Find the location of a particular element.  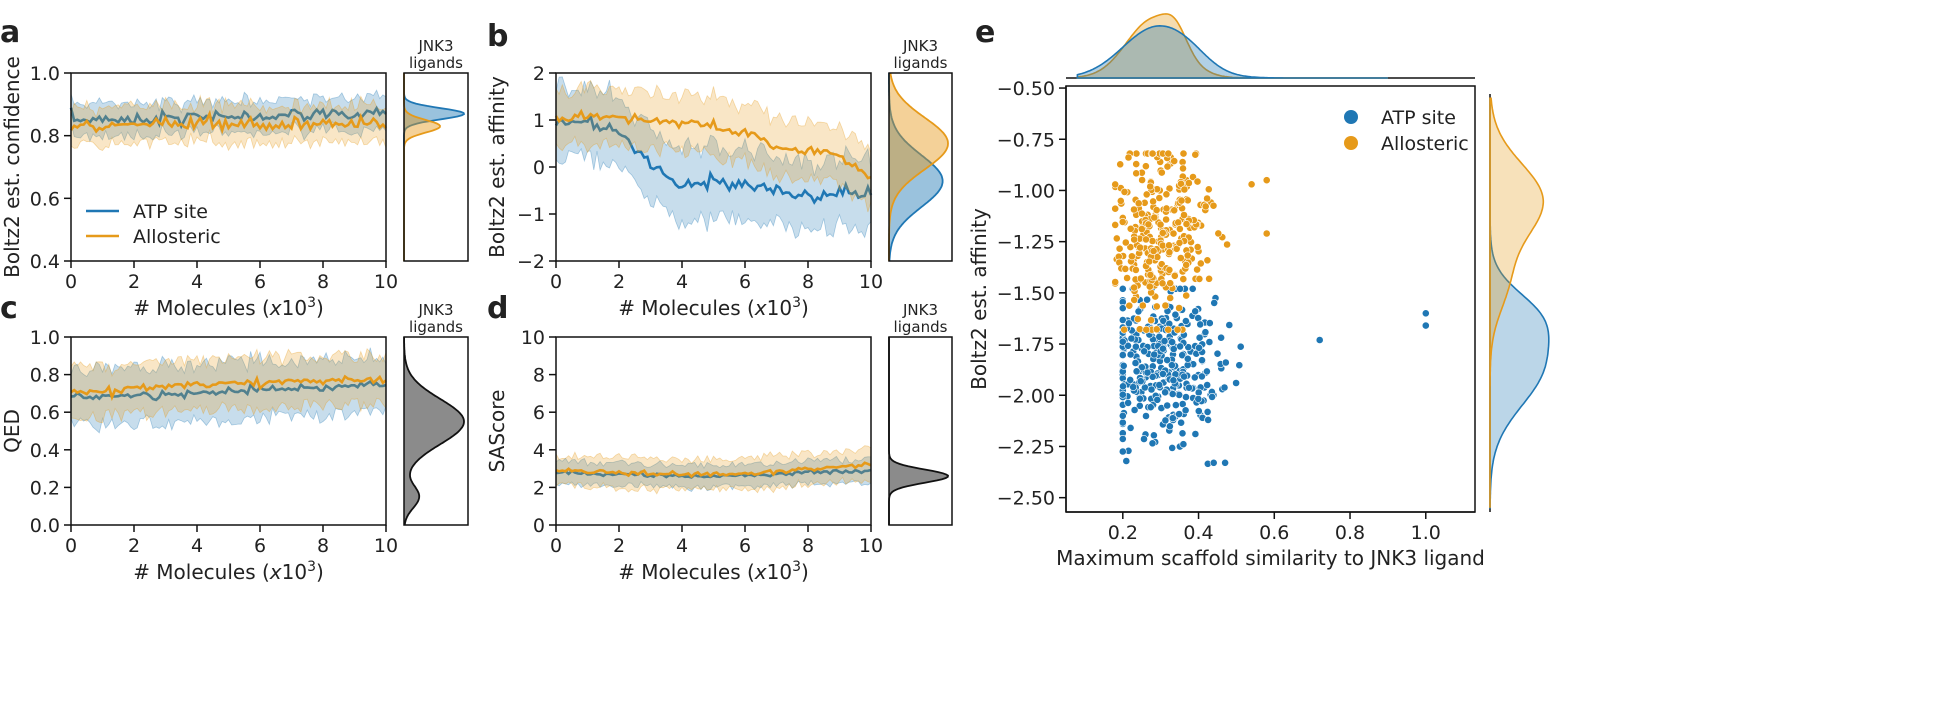

side-density-d-line is located at coordinates (918, 431).